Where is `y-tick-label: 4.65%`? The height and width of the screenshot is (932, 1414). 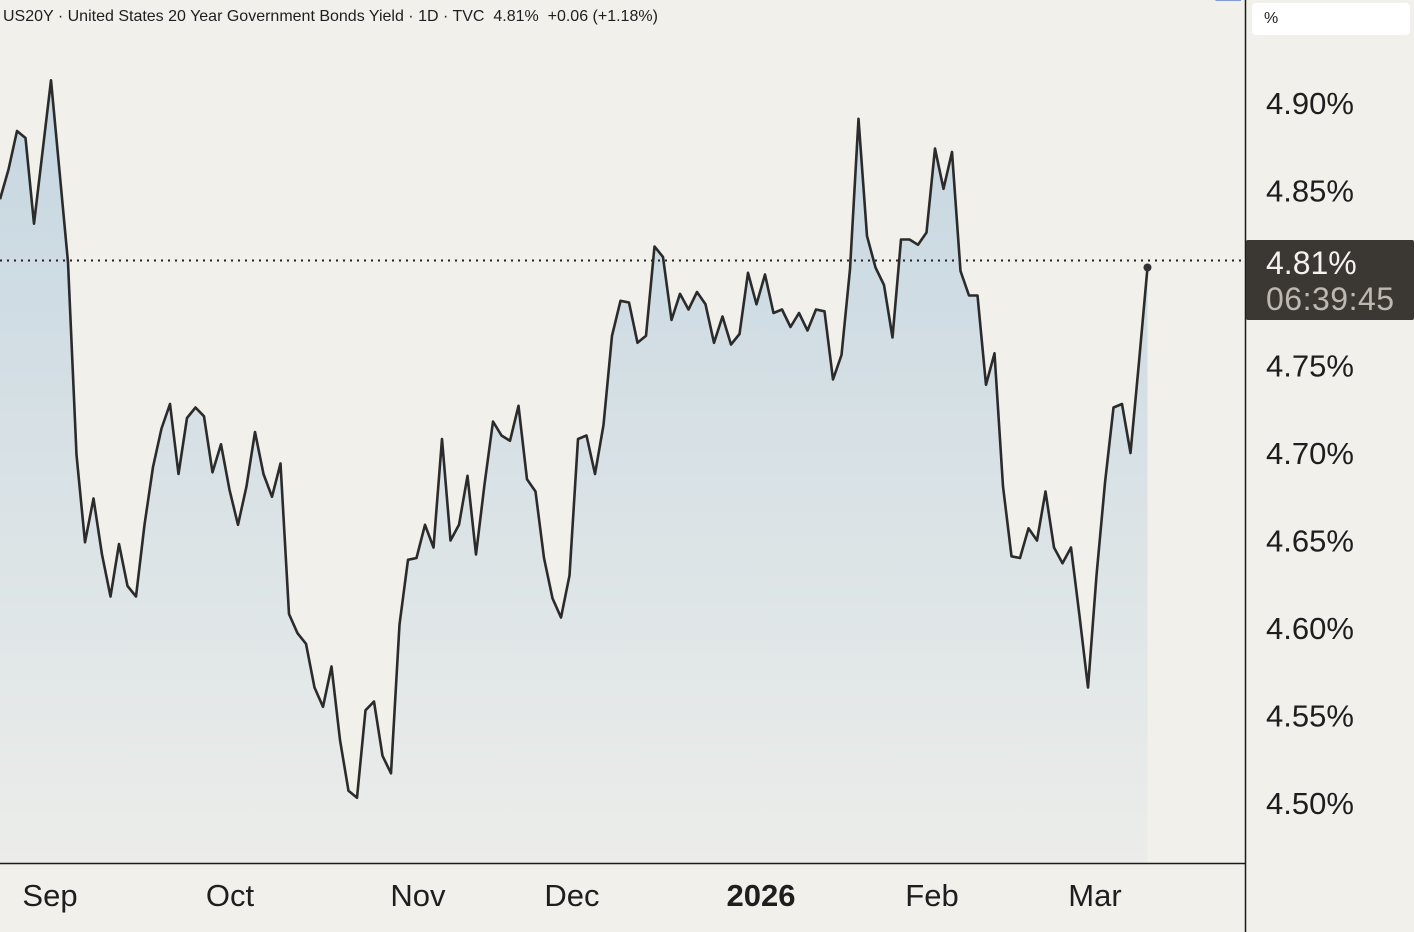
y-tick-label: 4.65% is located at coordinates (1310, 541).